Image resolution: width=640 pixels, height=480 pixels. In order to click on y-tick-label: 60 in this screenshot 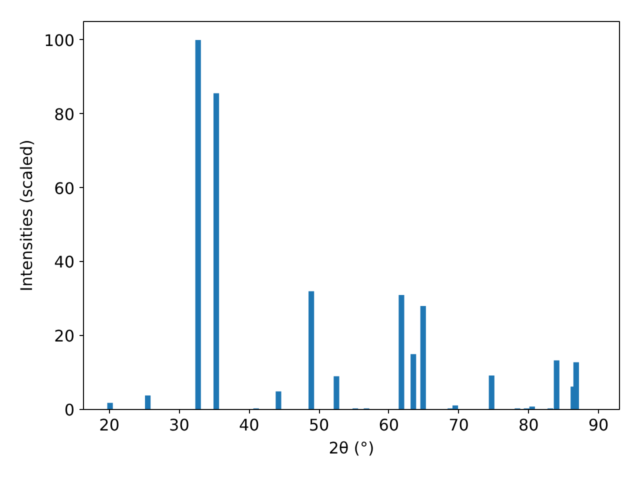, I will do `click(64, 188)`.